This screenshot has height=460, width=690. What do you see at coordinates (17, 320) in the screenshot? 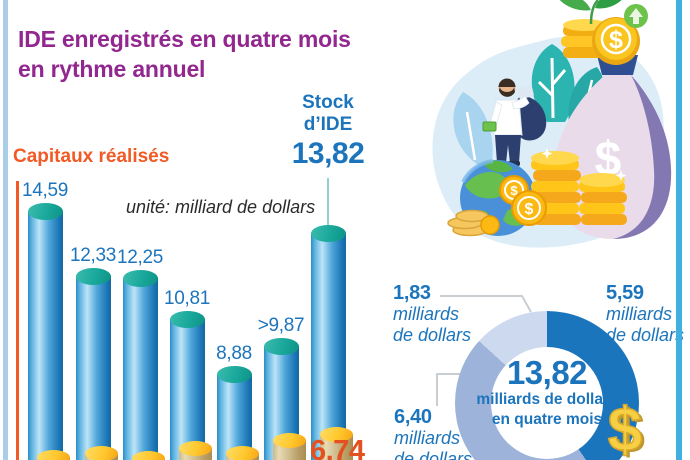
I see `y-axis-line` at bounding box center [17, 320].